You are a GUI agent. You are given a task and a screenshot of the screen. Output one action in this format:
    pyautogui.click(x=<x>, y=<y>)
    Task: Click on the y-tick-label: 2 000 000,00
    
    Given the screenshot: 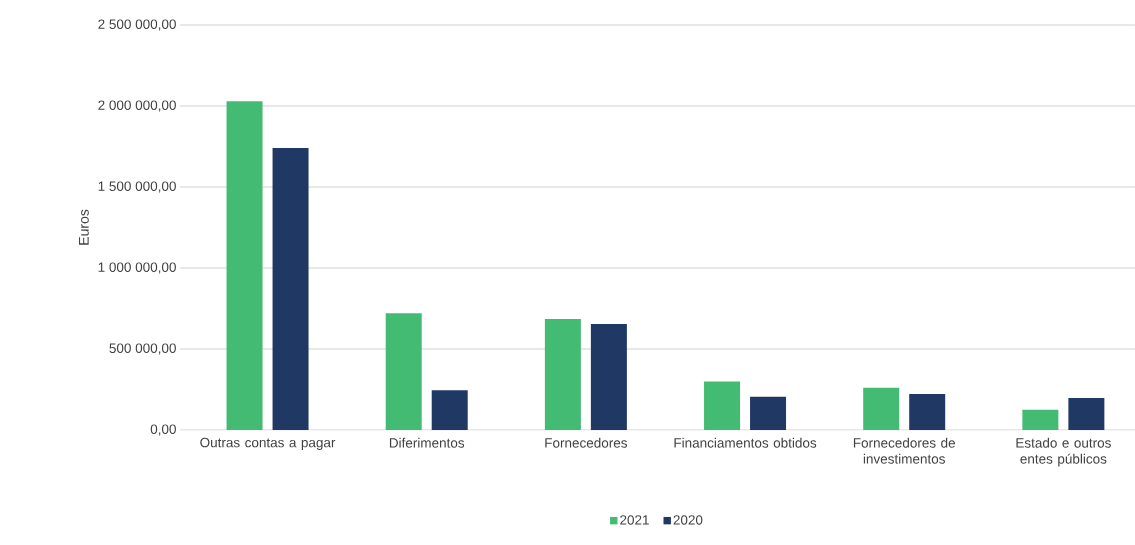 What is the action you would take?
    pyautogui.click(x=137, y=106)
    